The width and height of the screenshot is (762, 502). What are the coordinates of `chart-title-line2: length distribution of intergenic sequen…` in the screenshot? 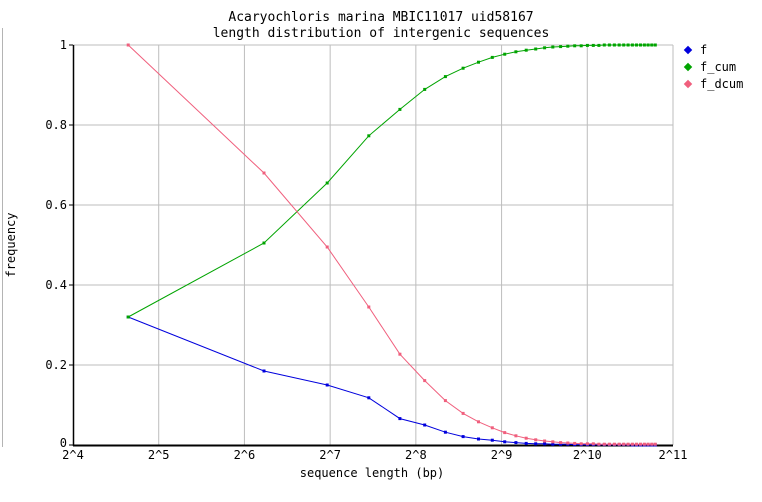 It's located at (381, 33).